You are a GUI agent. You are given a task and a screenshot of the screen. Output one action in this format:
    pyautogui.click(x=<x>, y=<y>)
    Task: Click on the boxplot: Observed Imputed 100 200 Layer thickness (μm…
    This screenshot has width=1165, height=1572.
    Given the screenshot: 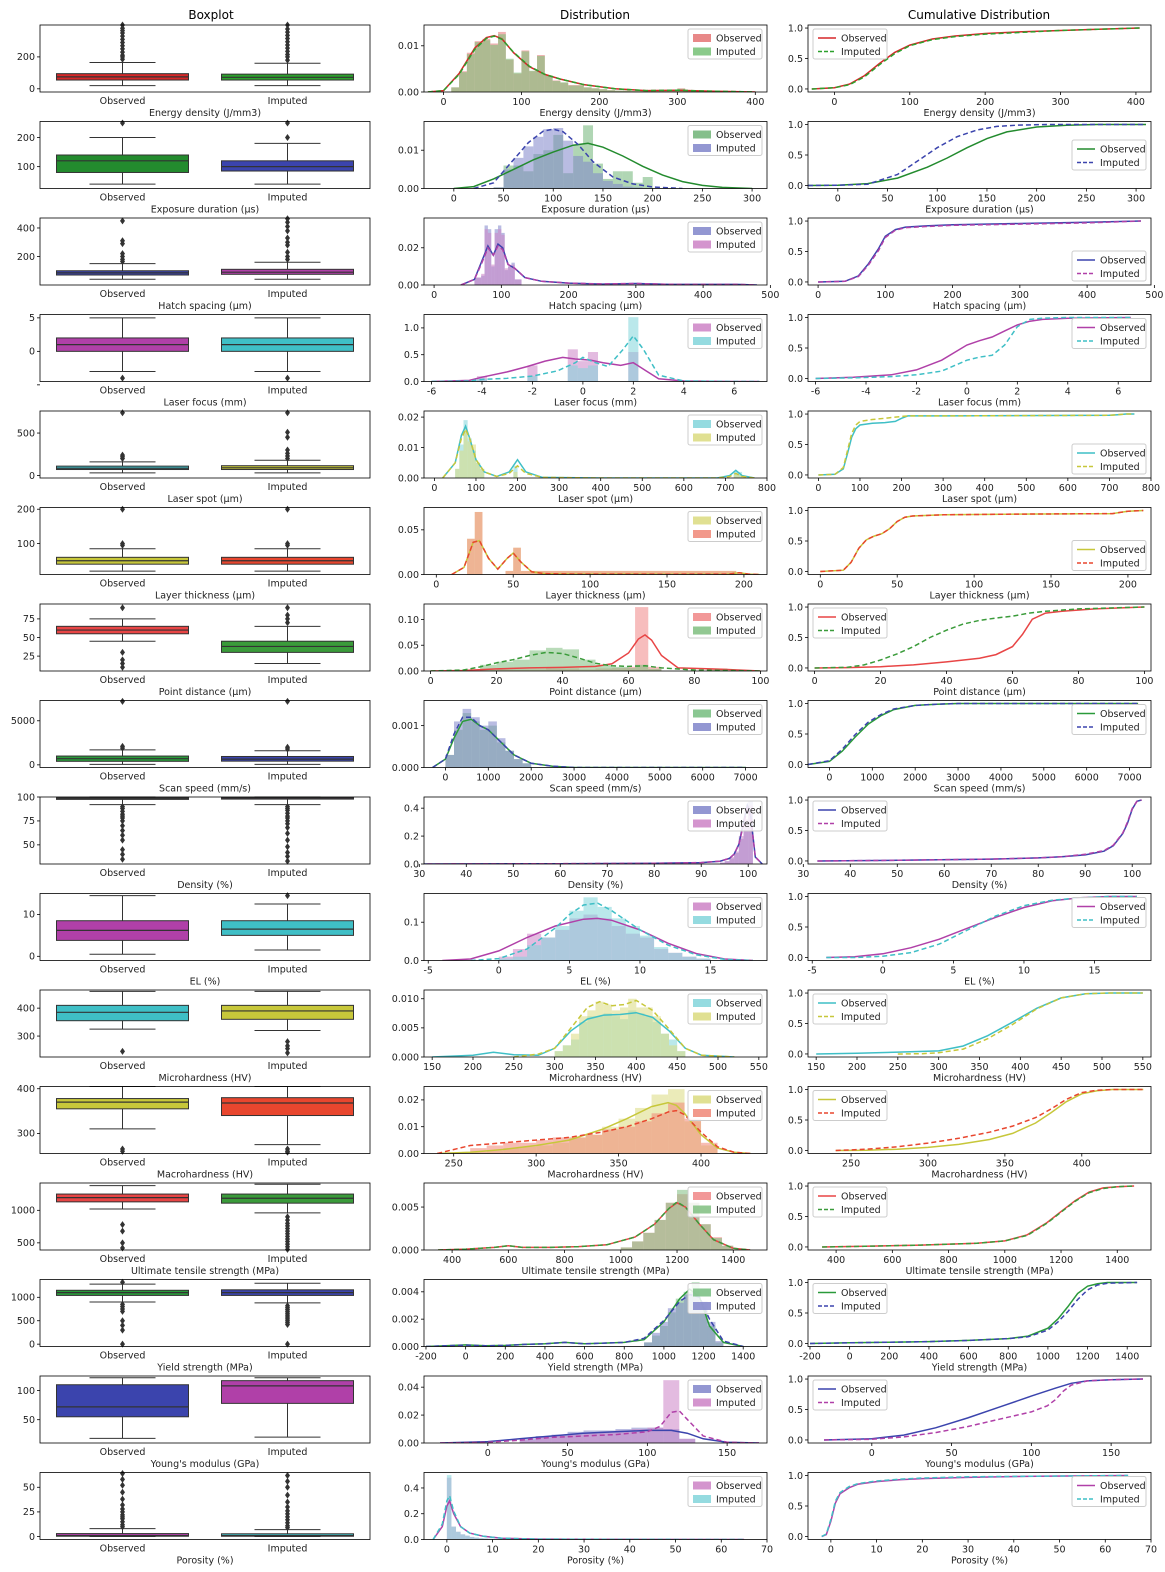 What is the action you would take?
    pyautogui.click(x=194, y=553)
    